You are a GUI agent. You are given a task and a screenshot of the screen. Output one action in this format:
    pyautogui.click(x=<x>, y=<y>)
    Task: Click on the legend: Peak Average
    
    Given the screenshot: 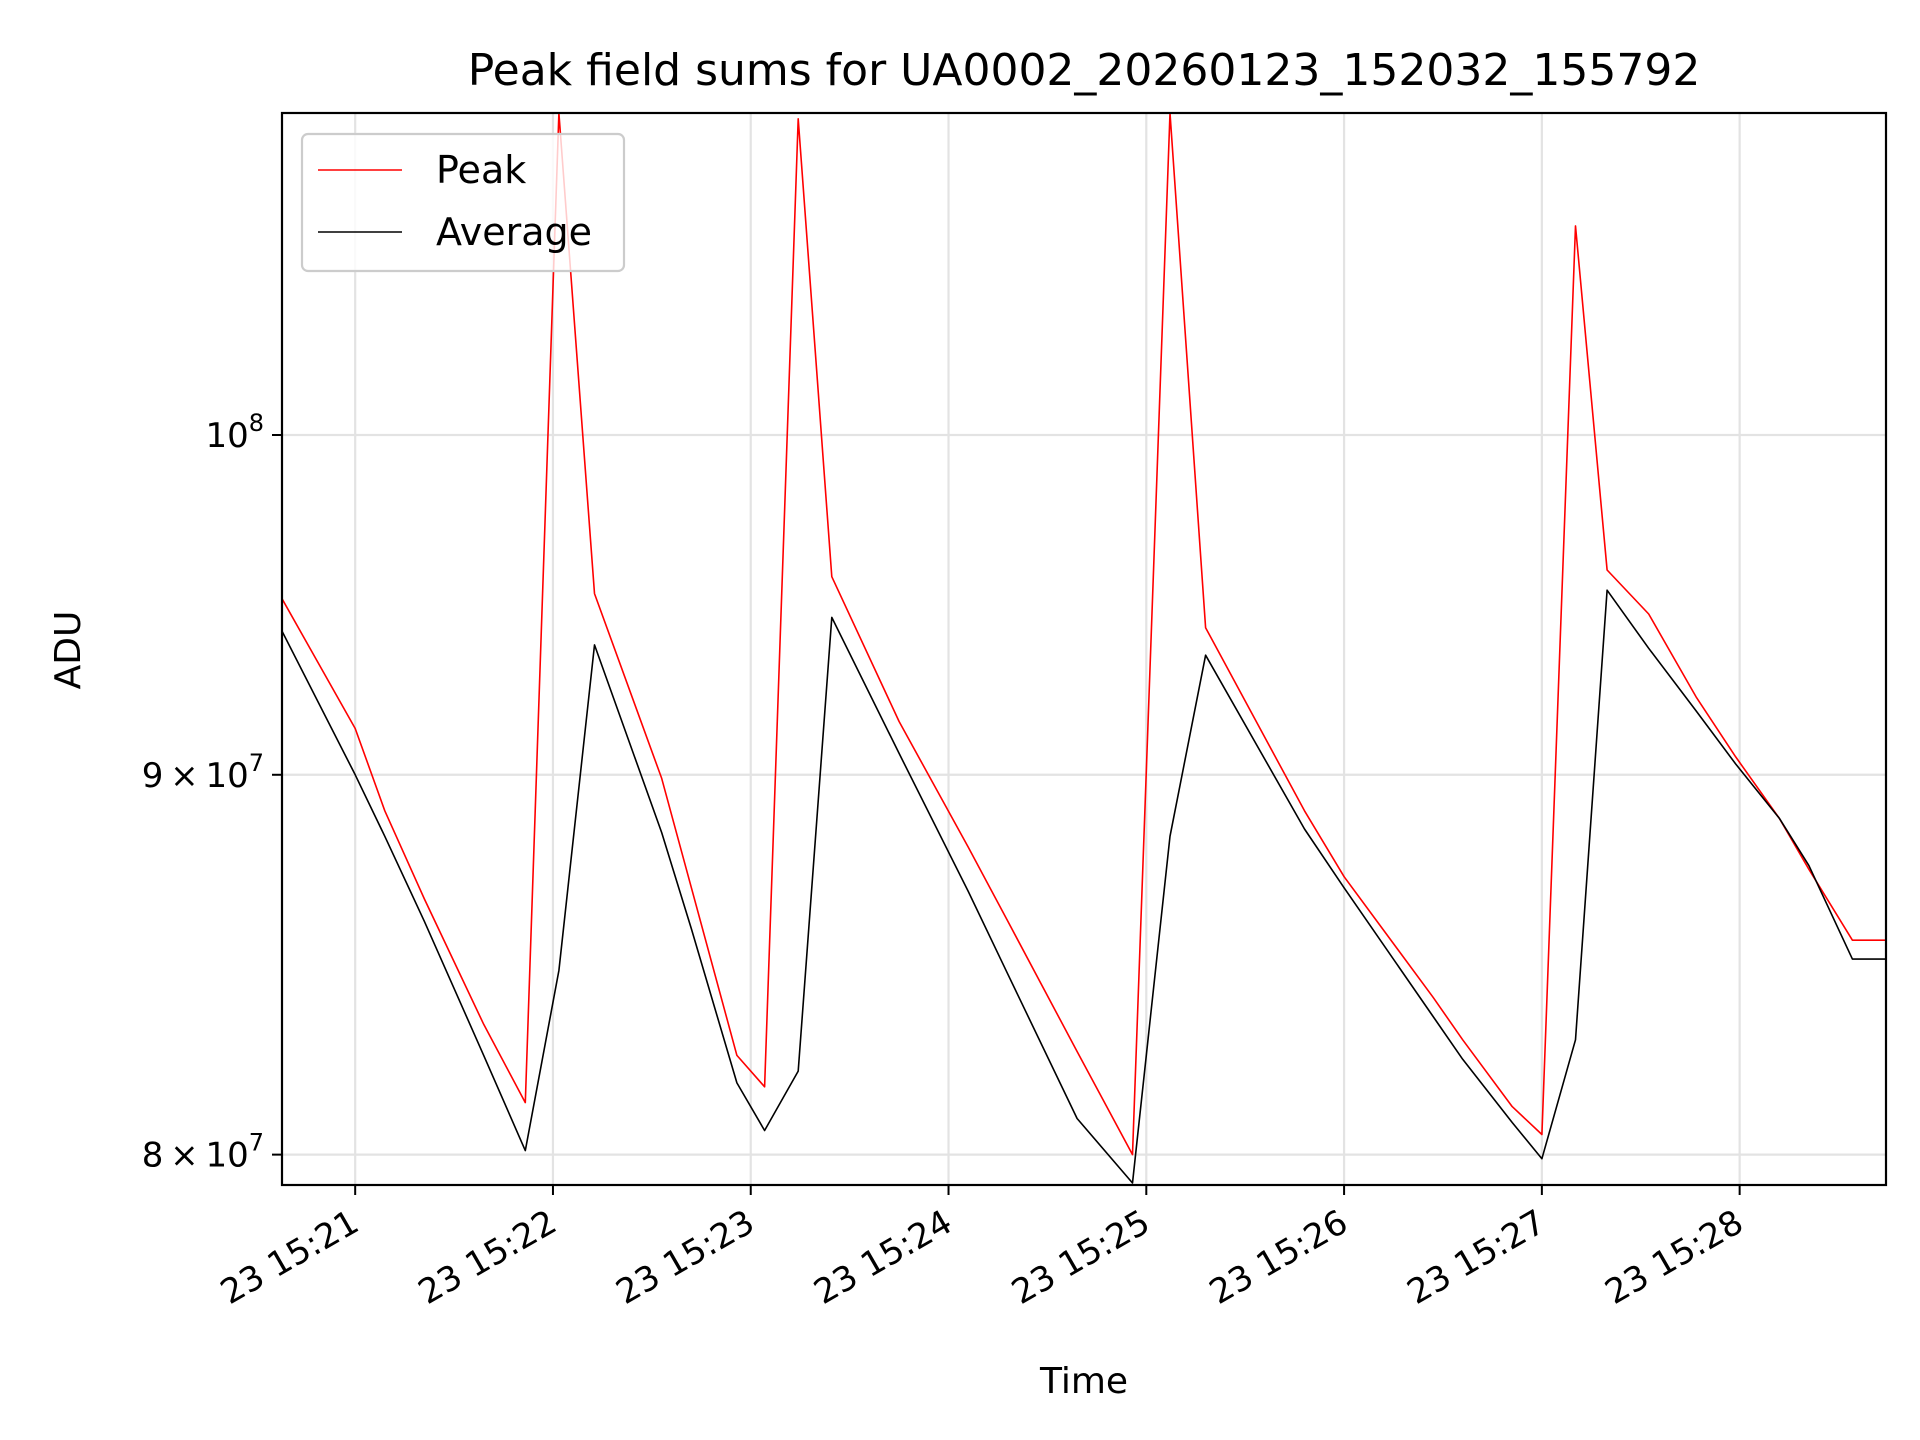 What is the action you would take?
    pyautogui.click(x=463, y=202)
    